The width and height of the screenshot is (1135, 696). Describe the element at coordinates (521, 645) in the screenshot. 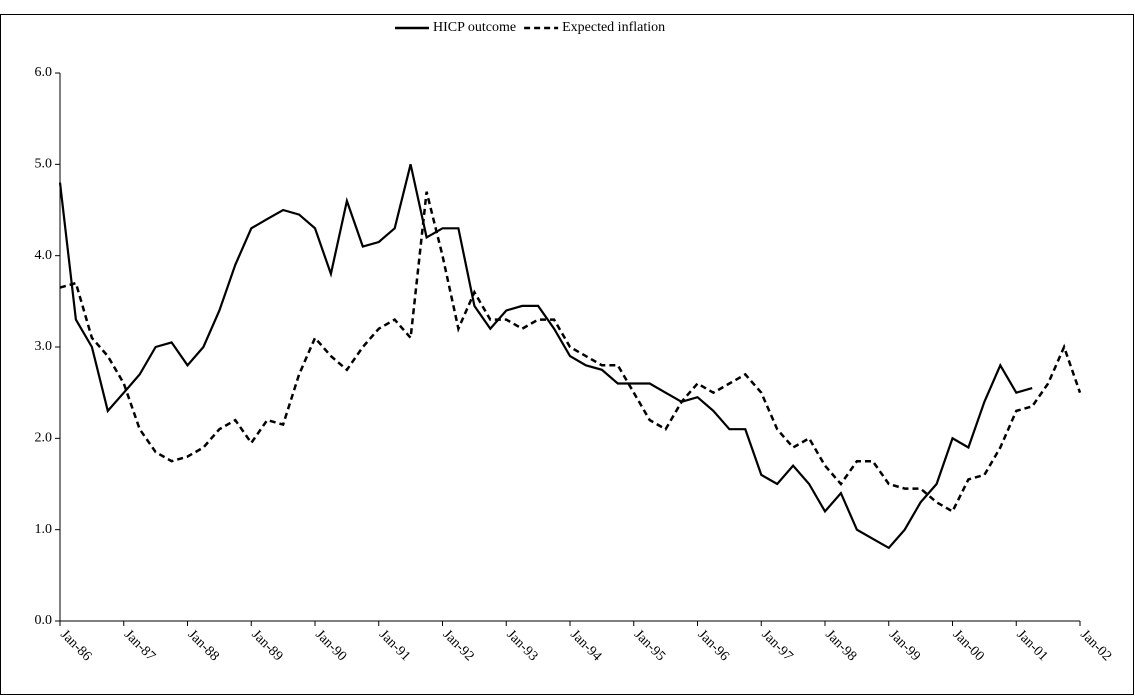

I see `x-tick-label: Jan-93` at that location.